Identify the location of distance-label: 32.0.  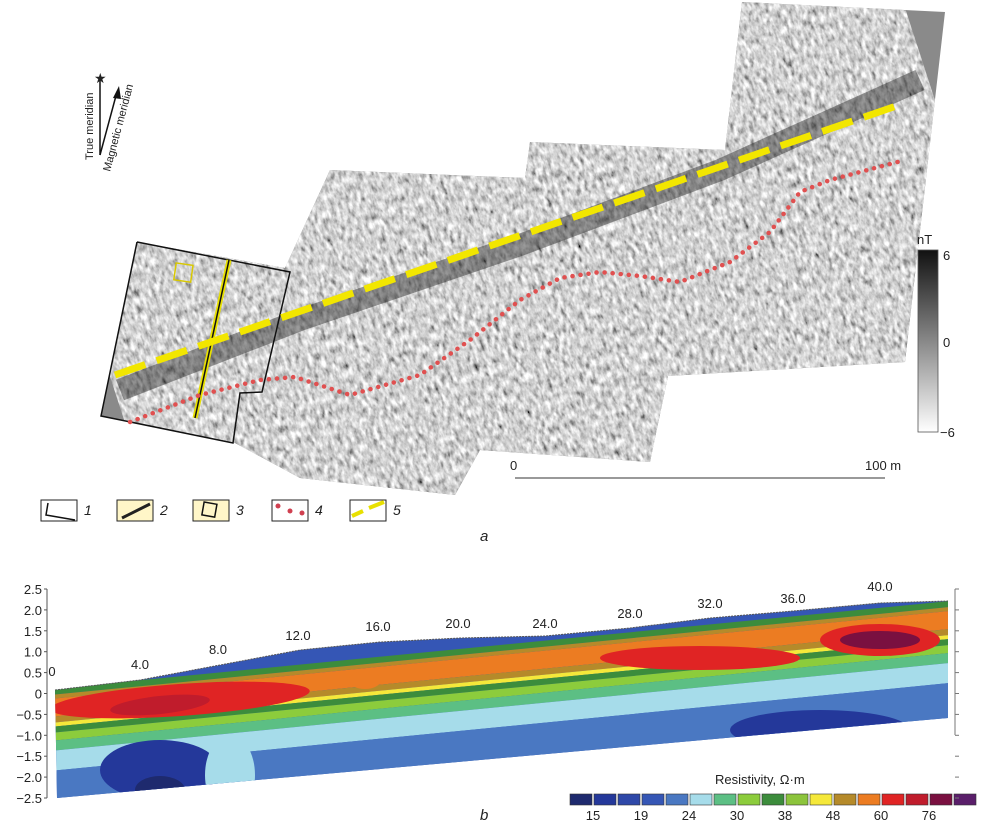
(709, 603).